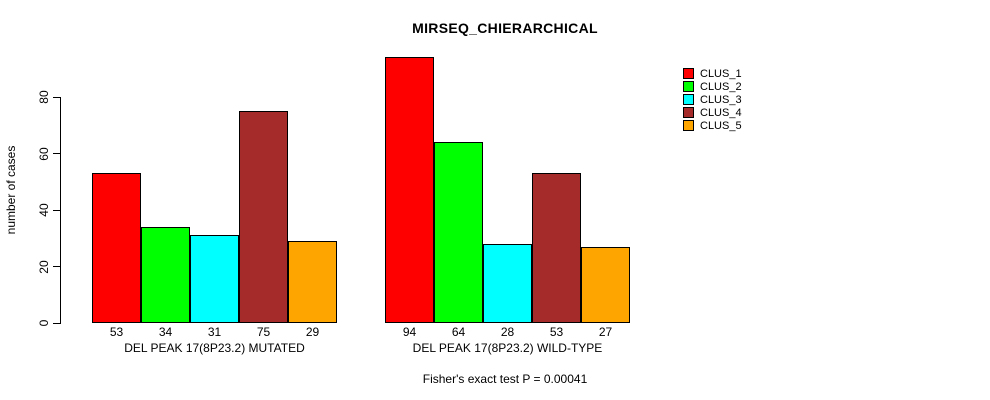 This screenshot has height=400, width=990. Describe the element at coordinates (165, 274) in the screenshot. I see `bar-clus_2-group1` at that location.